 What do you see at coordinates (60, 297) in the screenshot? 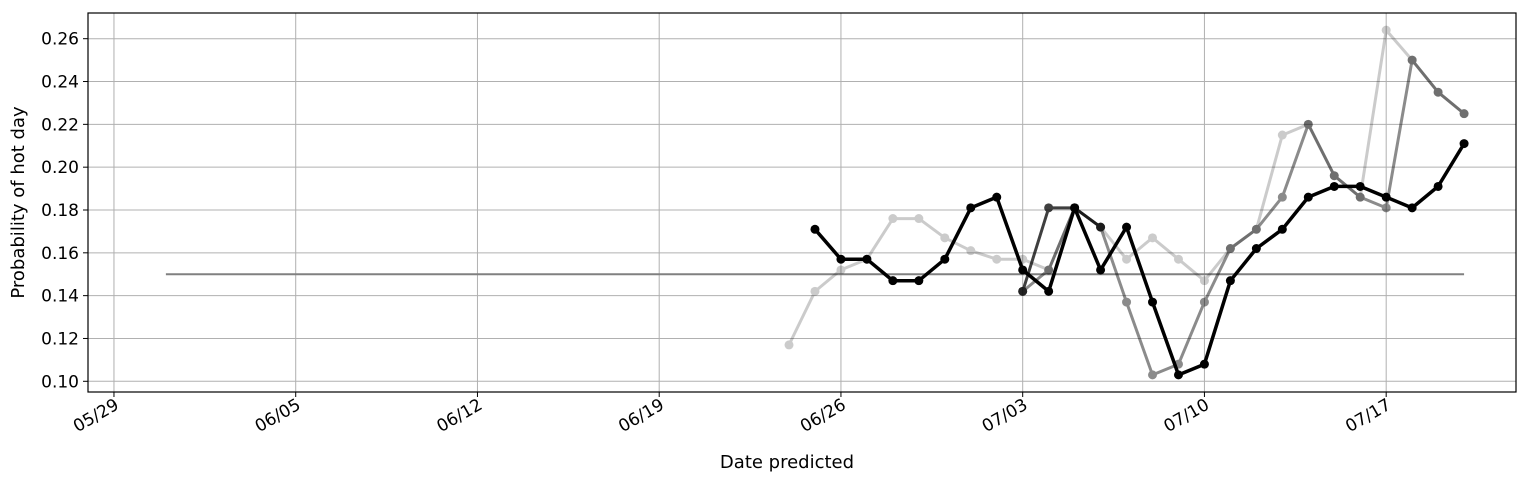
I see `y-tick-label: 0.14` at bounding box center [60, 297].